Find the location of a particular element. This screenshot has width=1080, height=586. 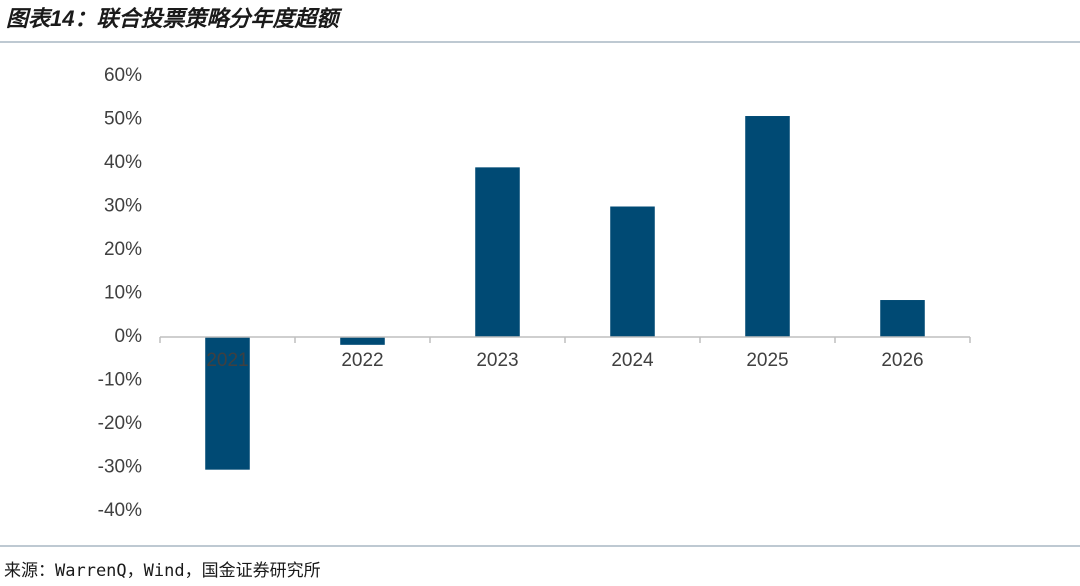

y-tick-label: -20% is located at coordinates (120, 423).